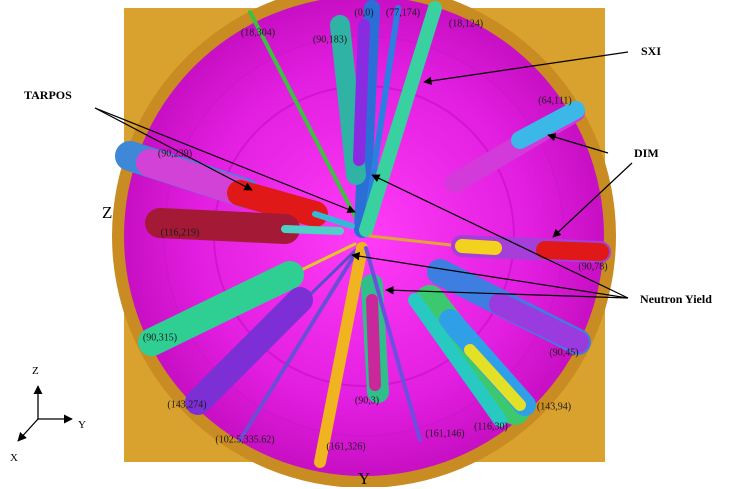 The width and height of the screenshot is (741, 489). What do you see at coordinates (555, 101) in the screenshot?
I see `port-label: (64,111)` at bounding box center [555, 101].